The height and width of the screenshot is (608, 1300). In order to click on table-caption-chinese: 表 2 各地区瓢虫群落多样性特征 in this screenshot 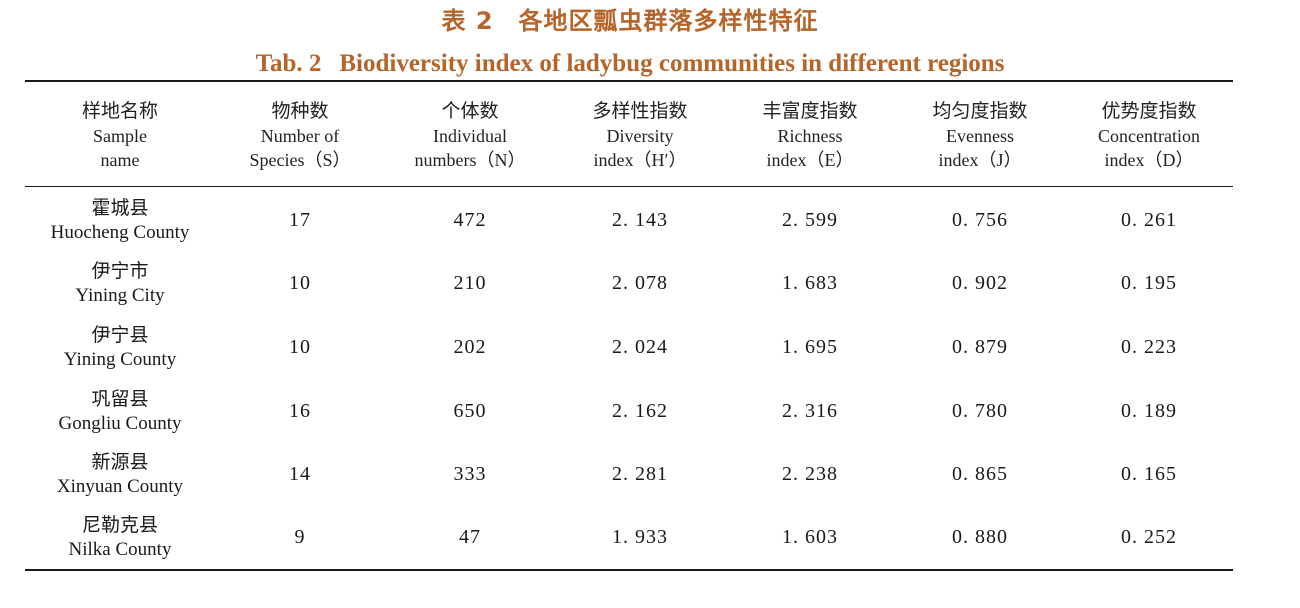, I will do `click(630, 21)`.